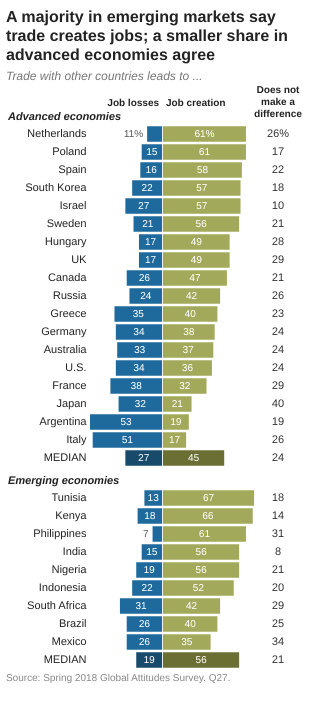 The width and height of the screenshot is (309, 712). I want to click on series-label: Job creation, so click(196, 103).